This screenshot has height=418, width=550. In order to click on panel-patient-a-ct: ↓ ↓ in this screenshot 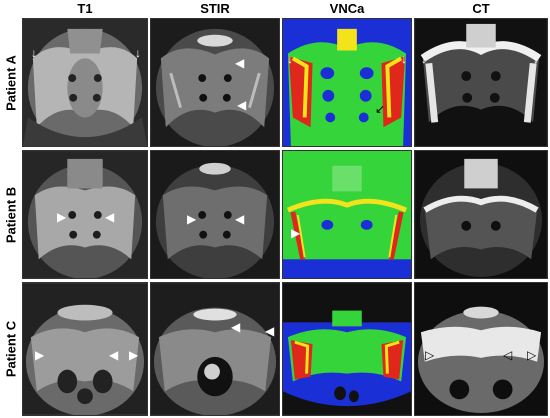, I will do `click(481, 82)`.